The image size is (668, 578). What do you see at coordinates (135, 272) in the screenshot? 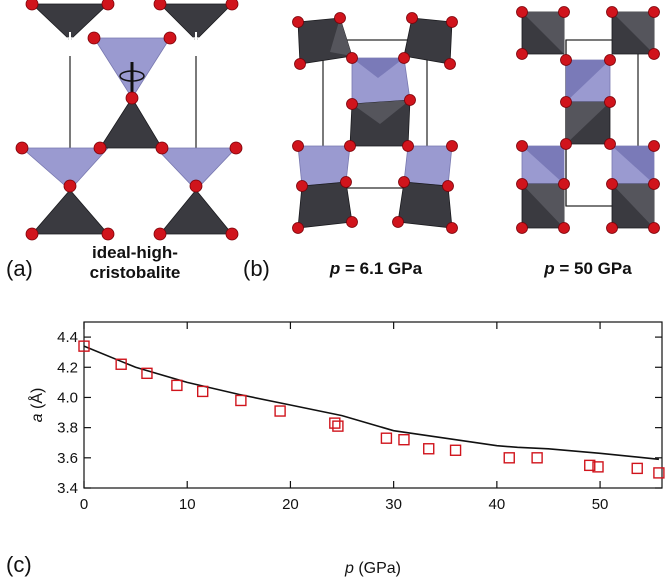
I see `panel-a-caption-line2: cristobalite` at bounding box center [135, 272].